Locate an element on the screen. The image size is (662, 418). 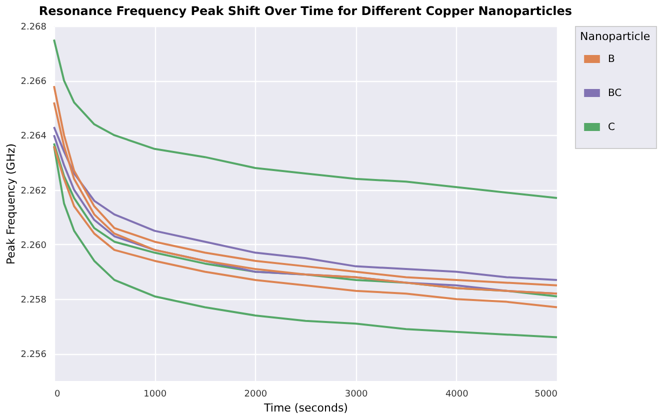
legend-label: C is located at coordinates (611, 127).